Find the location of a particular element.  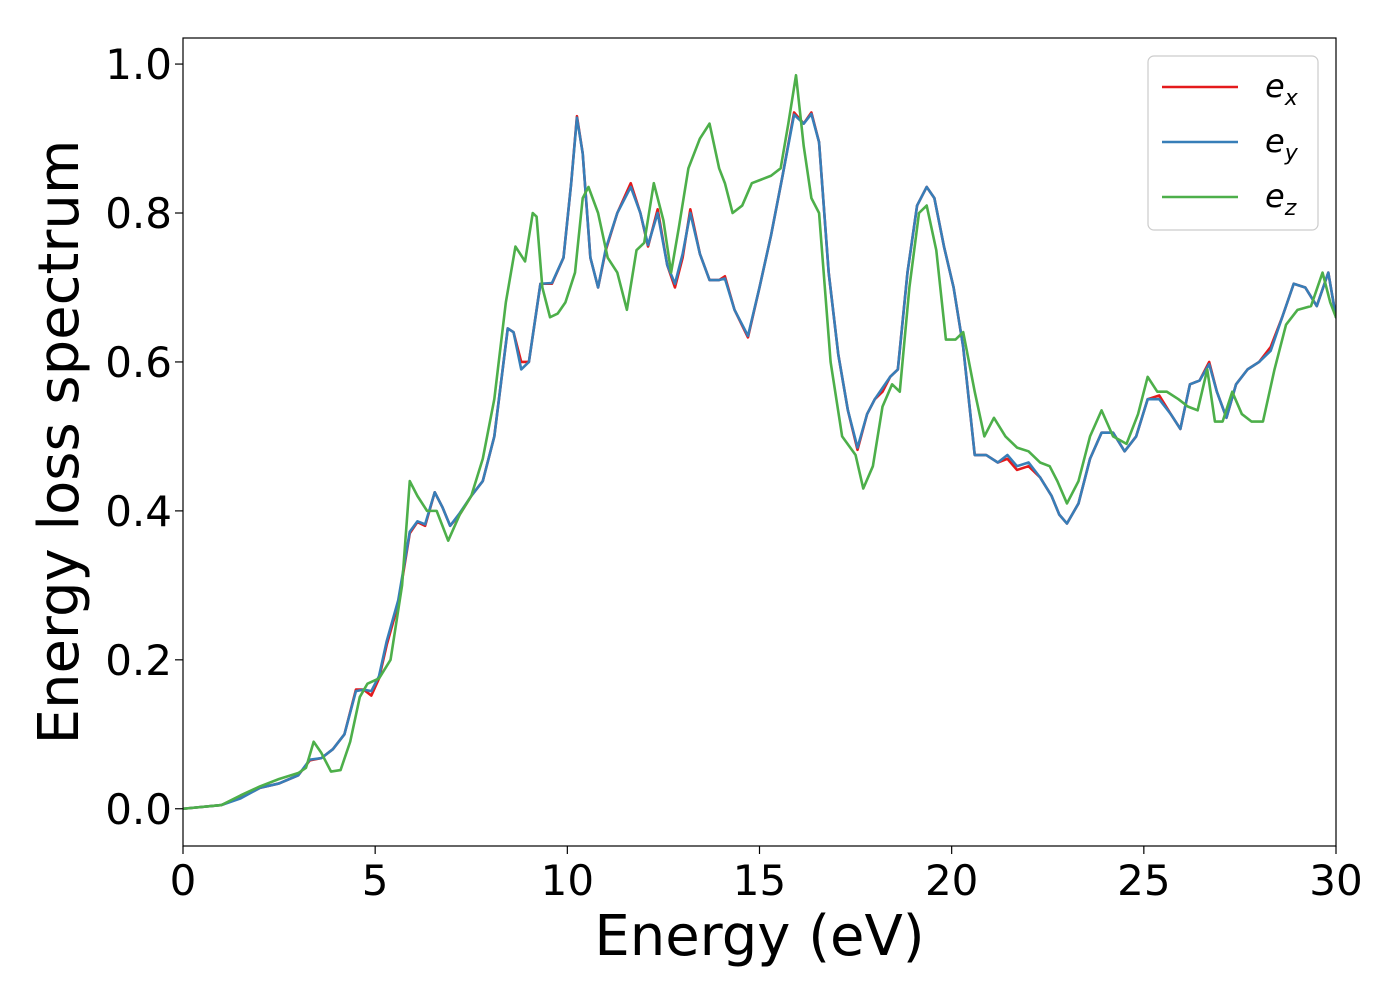

y-axis-label: Energy loss spectrum is located at coordinates (59, 442).